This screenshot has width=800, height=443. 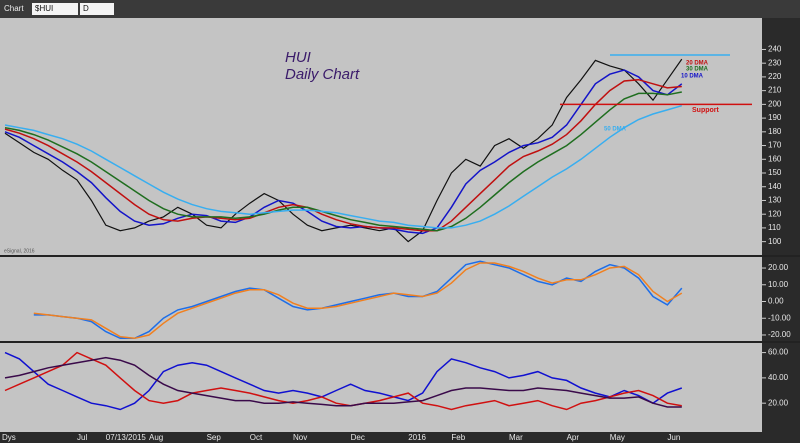 What do you see at coordinates (775, 213) in the screenshot?
I see `y-tick-label: 120` at bounding box center [775, 213].